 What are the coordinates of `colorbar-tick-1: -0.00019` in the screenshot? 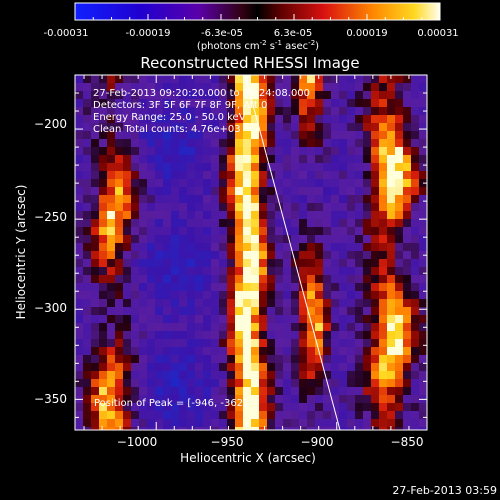 It's located at (148, 33).